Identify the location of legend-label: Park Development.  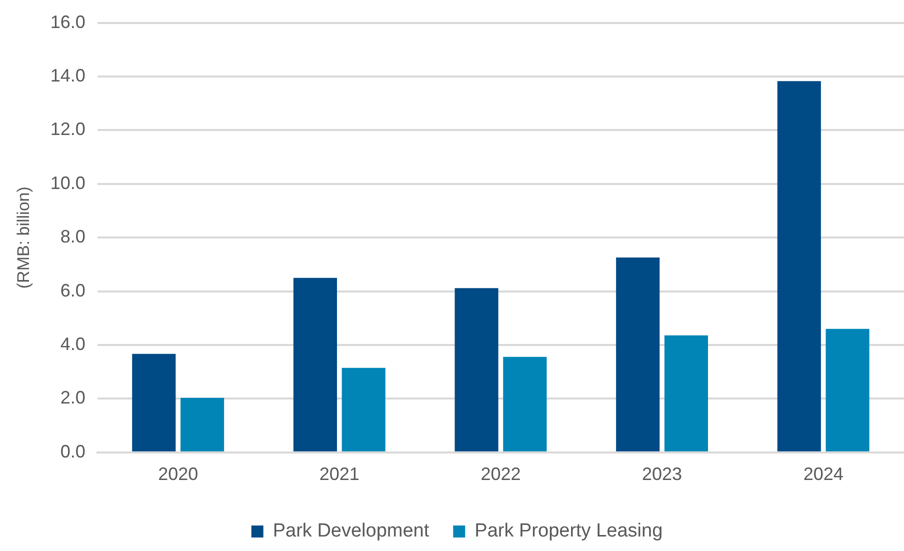
(351, 531).